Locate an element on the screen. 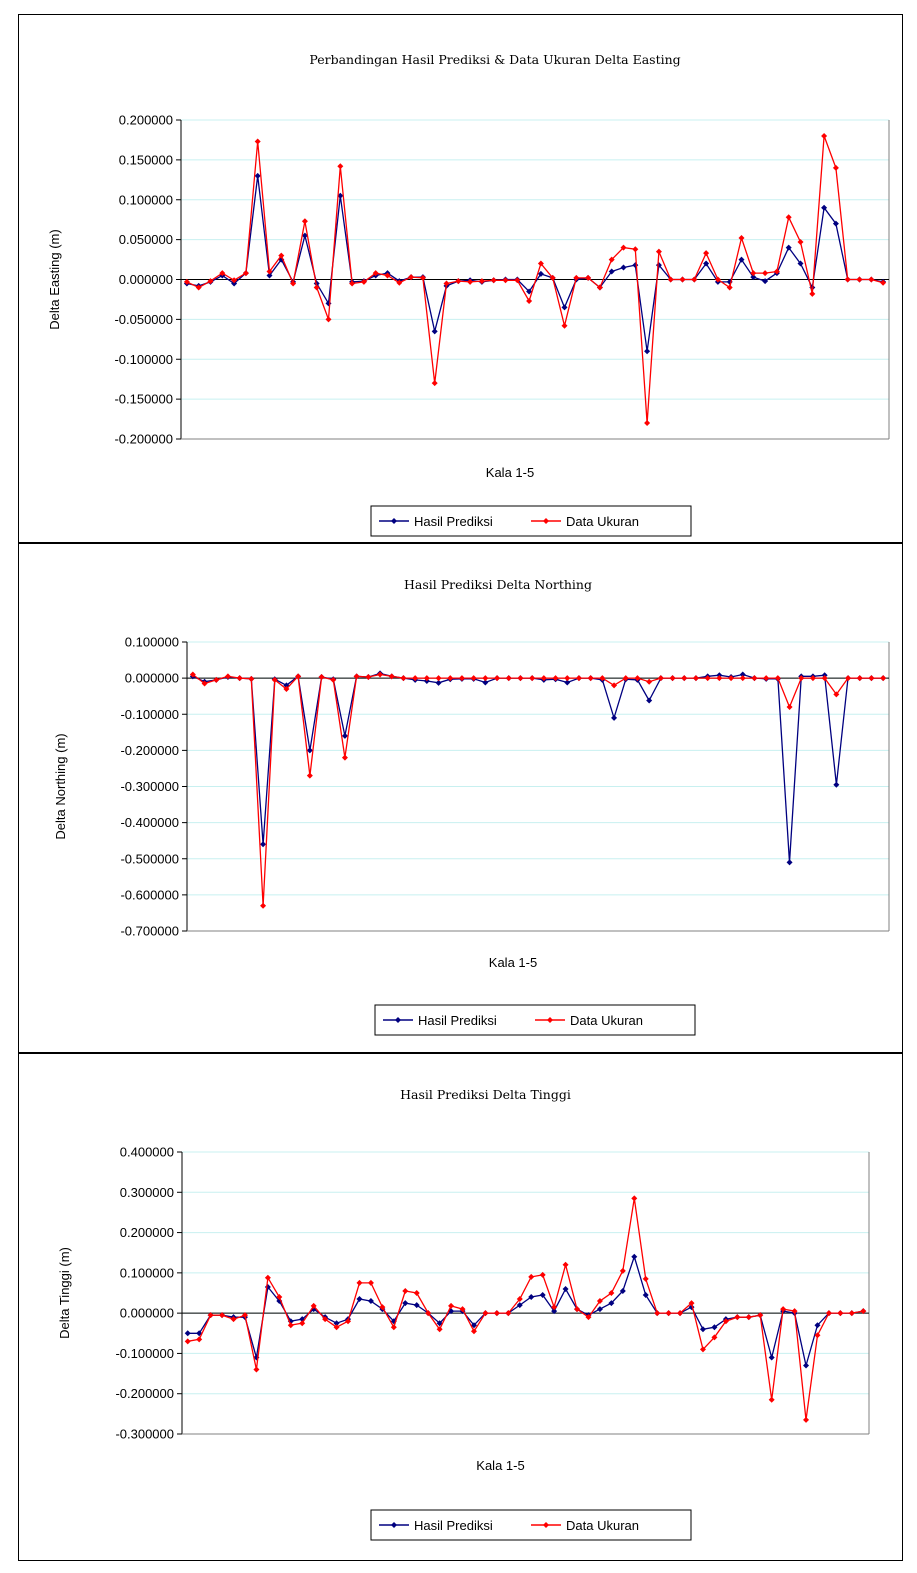 This screenshot has width=917, height=1573. legend-marker-ukuran is located at coordinates (546, 521).